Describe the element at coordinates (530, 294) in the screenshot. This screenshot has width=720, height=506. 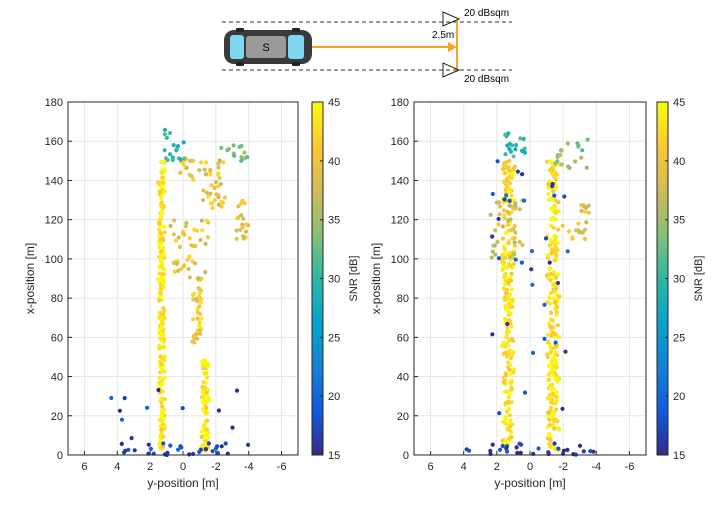
I see `scatter-points` at that location.